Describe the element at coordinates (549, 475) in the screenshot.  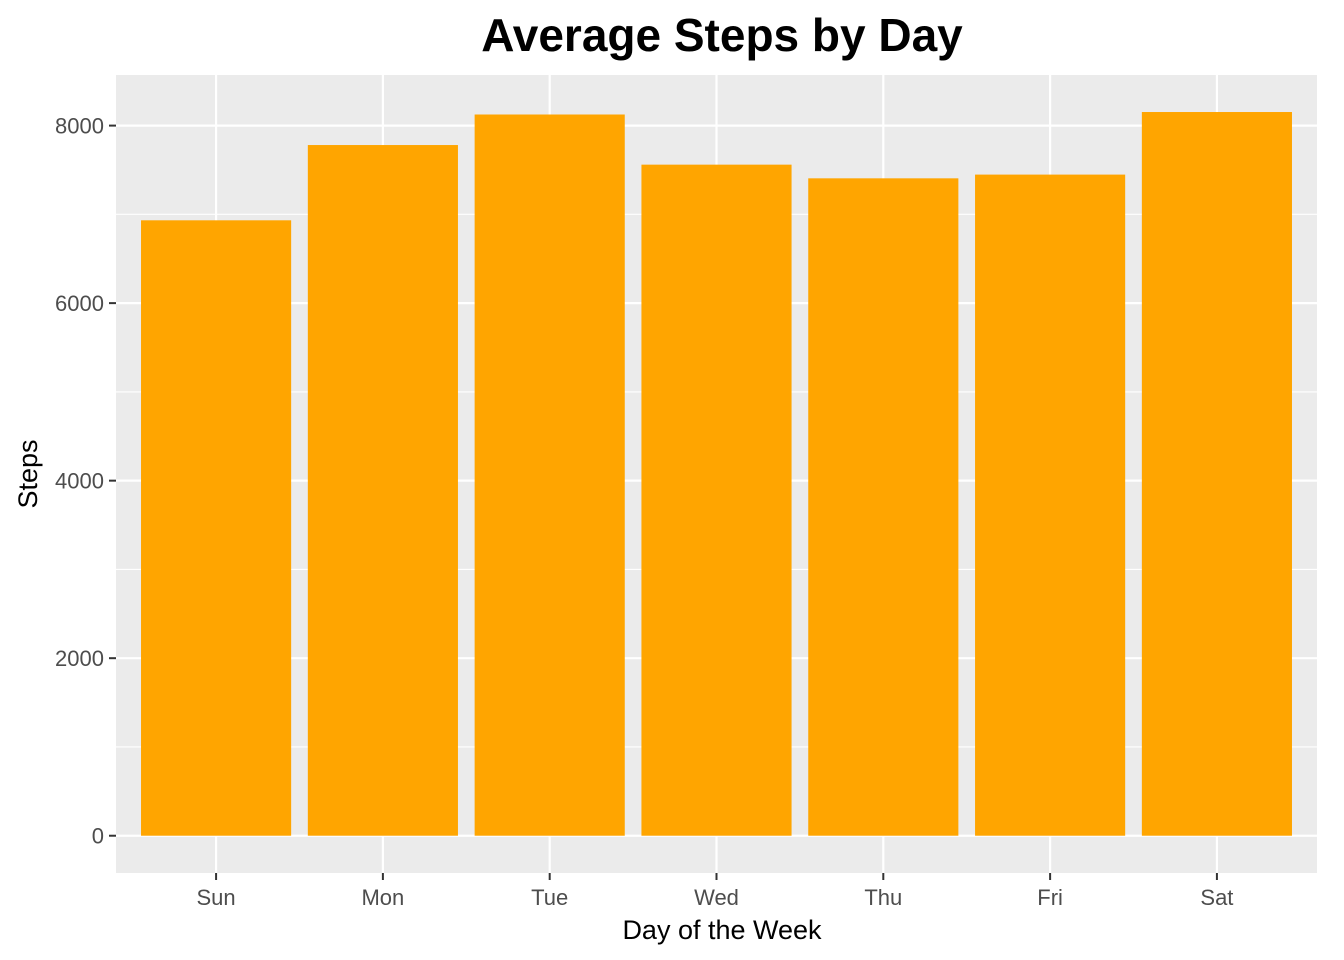
I see `bar-tue` at that location.